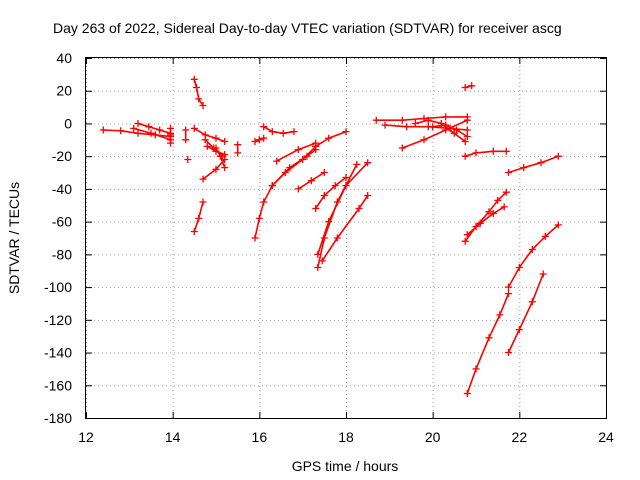  I want to click on series-arc37, so click(526, 313).